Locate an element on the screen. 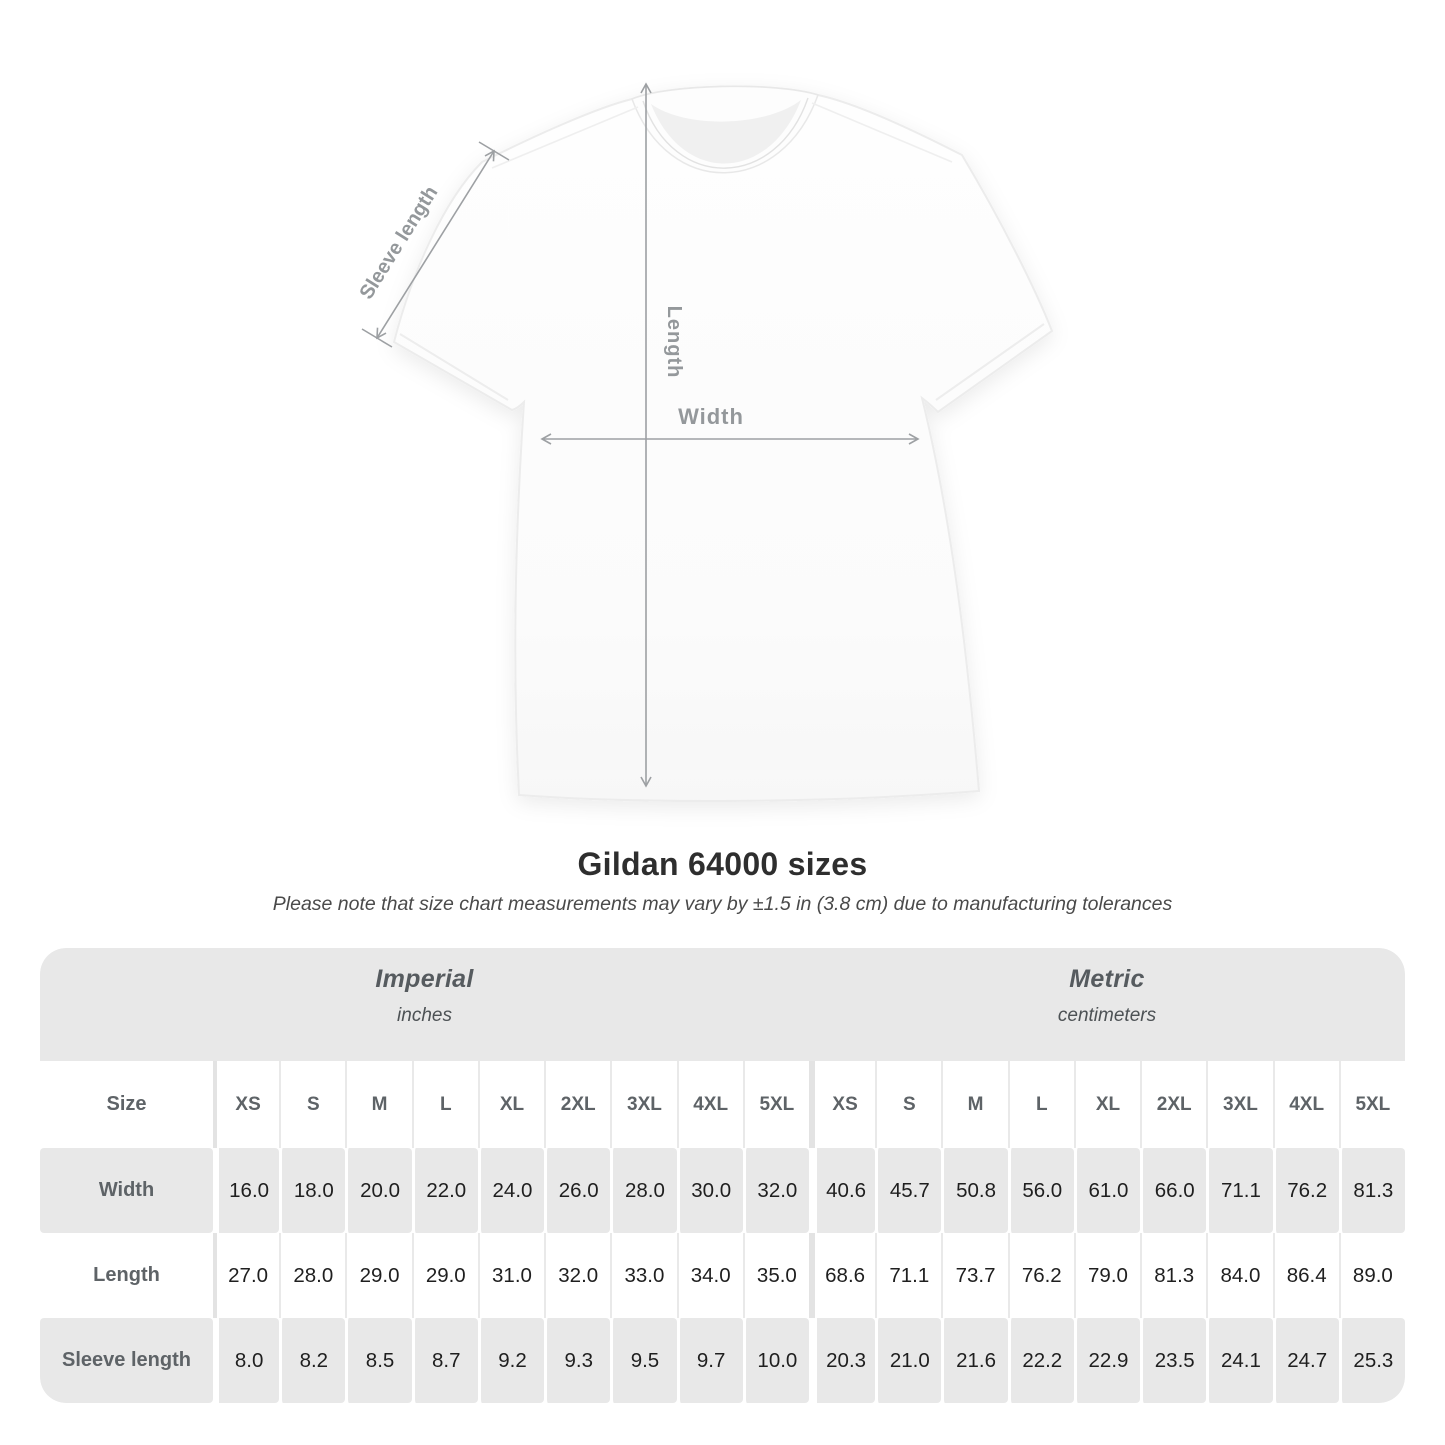 Image resolution: width=1445 pixels, height=1445 pixels. value-cell: 8.7 is located at coordinates (444, 1360).